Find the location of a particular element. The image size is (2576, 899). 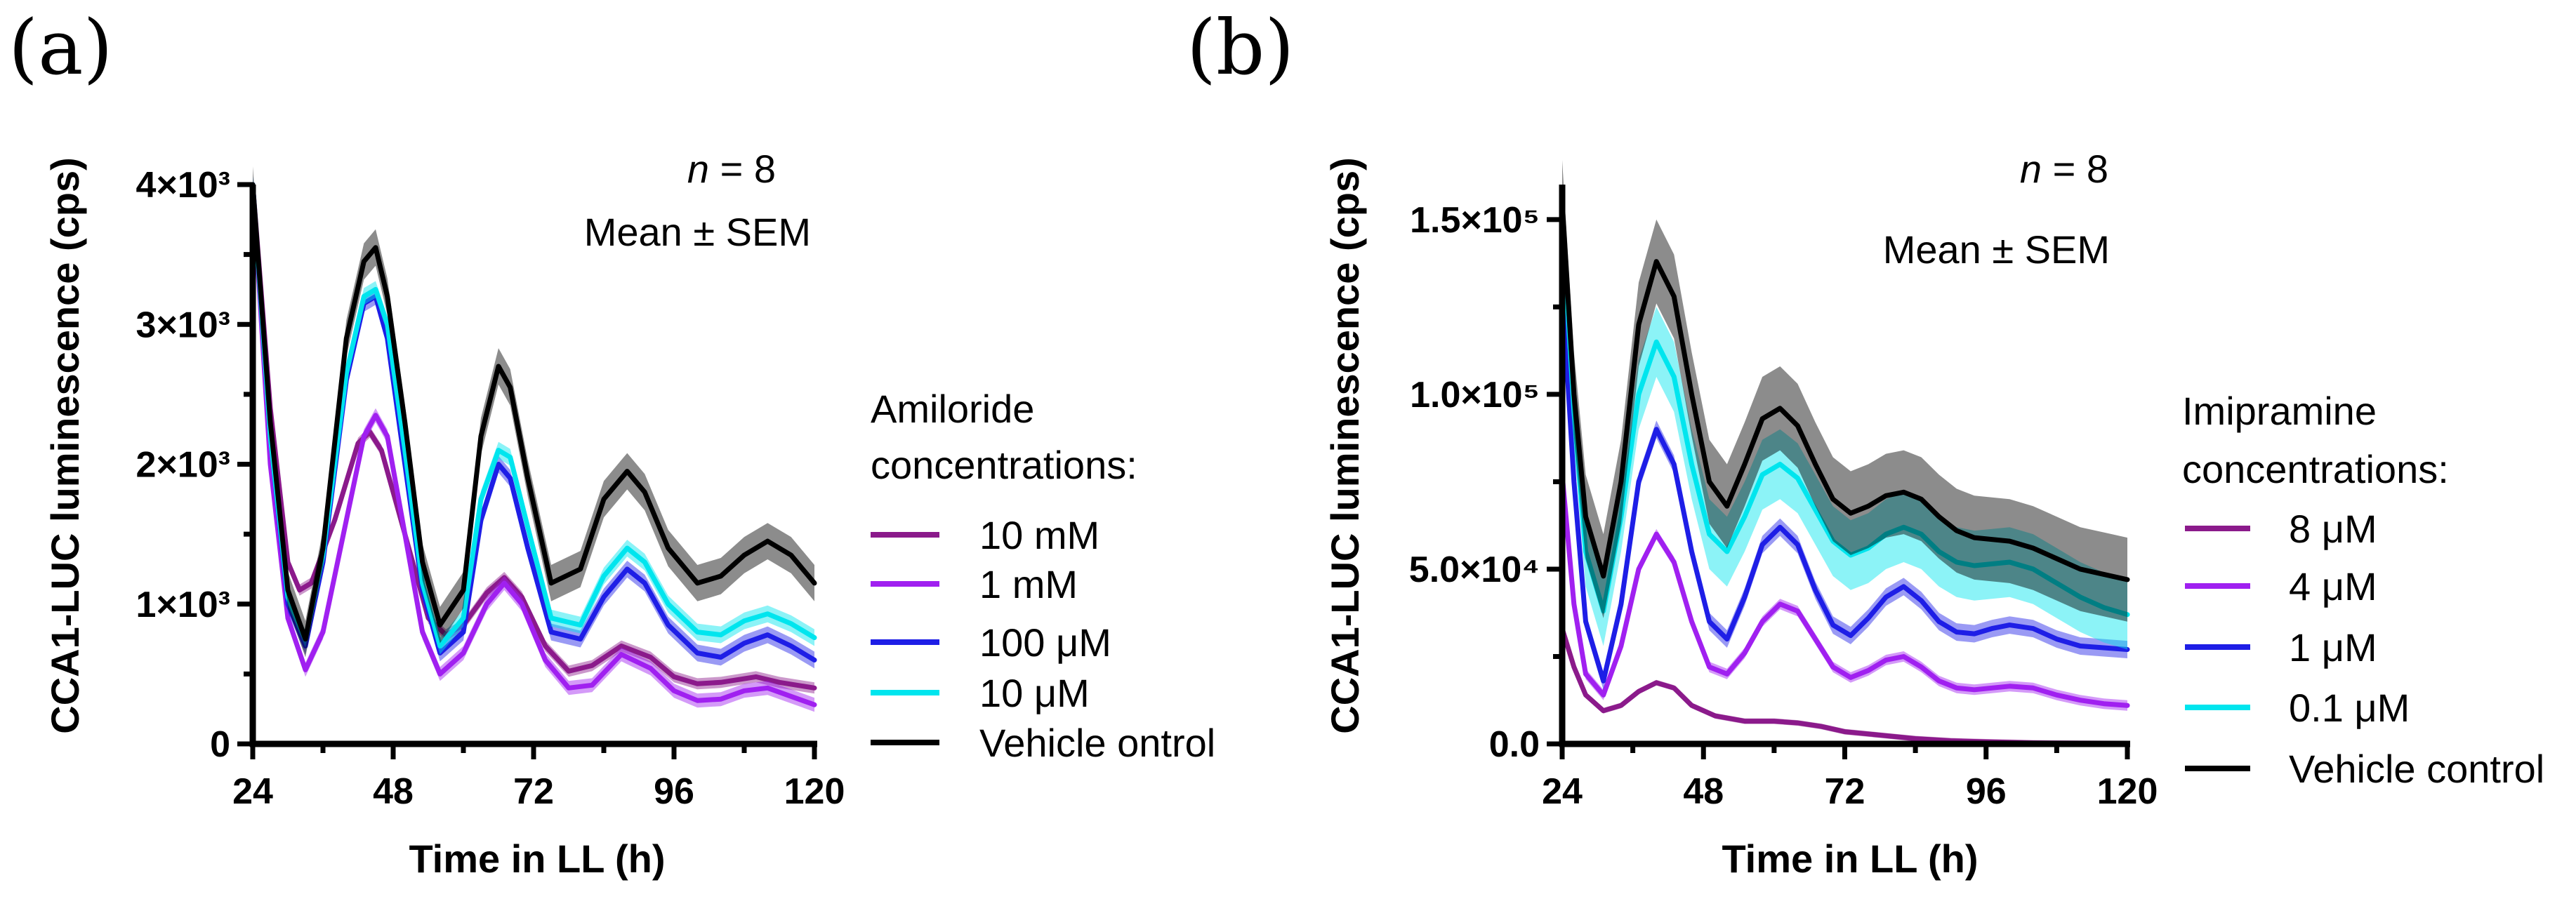

x-tick-label-a-2: 72 is located at coordinates (533, 791).